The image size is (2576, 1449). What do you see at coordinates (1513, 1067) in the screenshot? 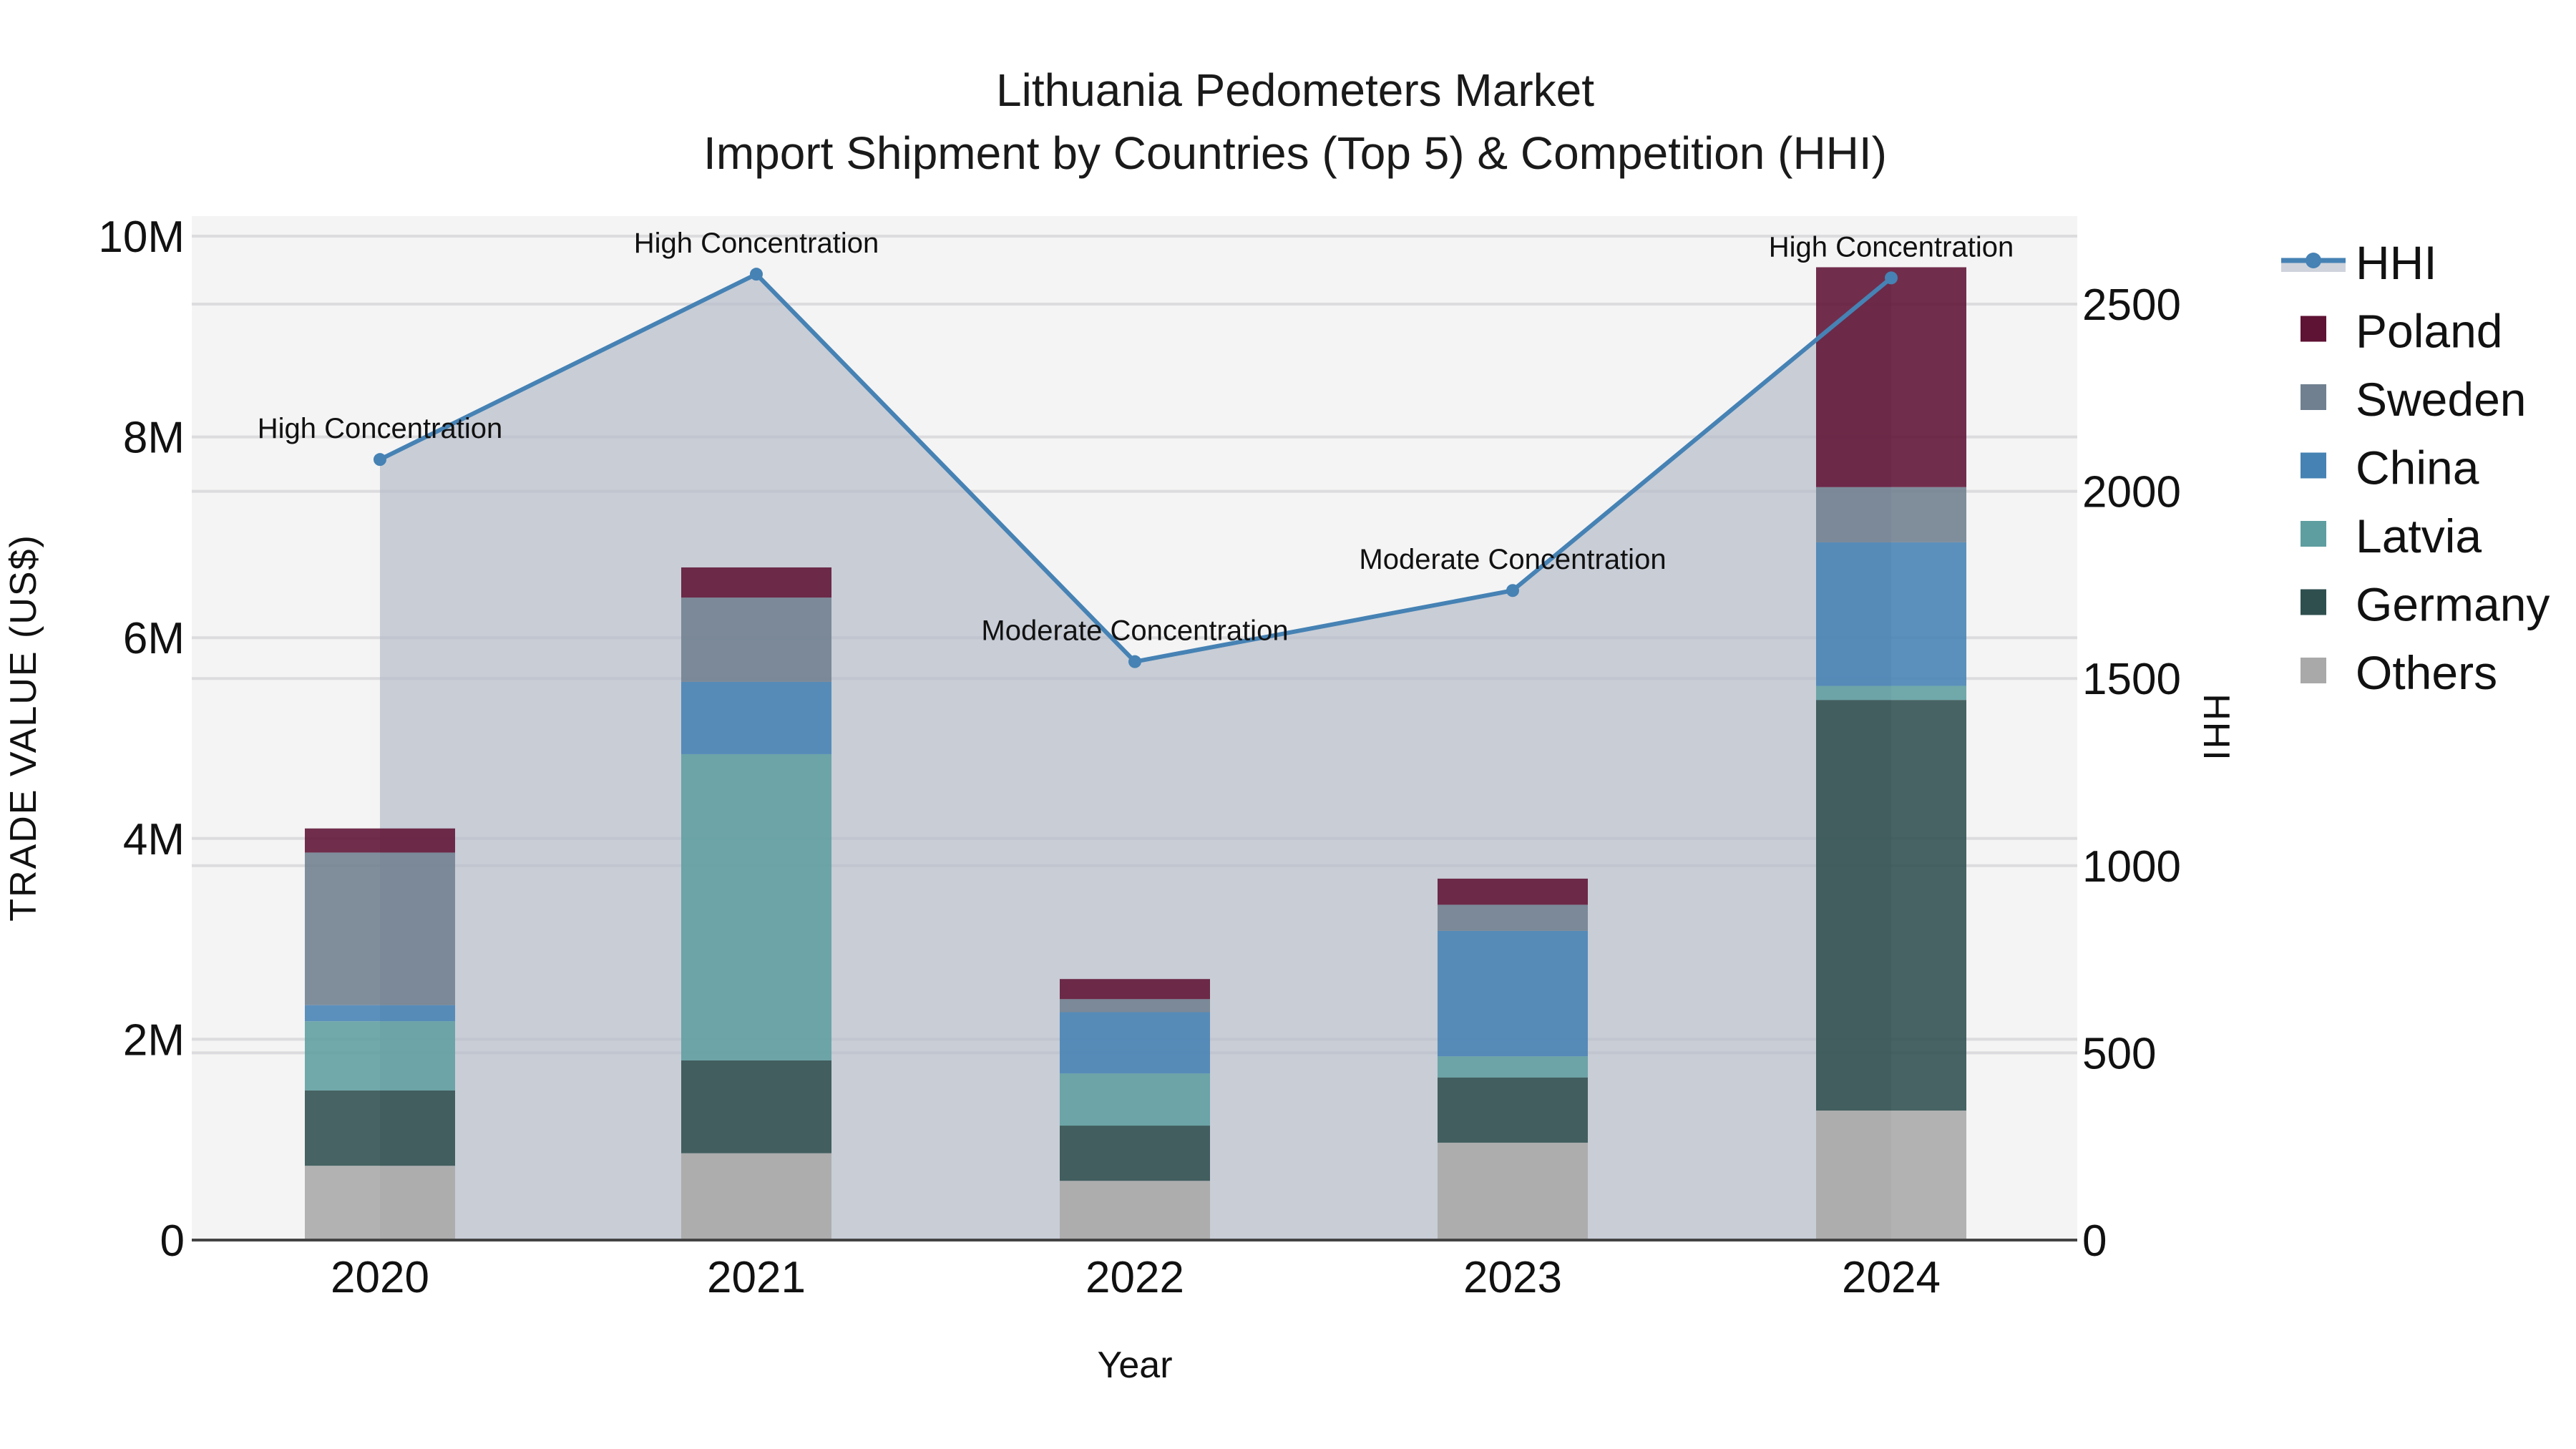
I see `bar-segment-latvia-2023` at bounding box center [1513, 1067].